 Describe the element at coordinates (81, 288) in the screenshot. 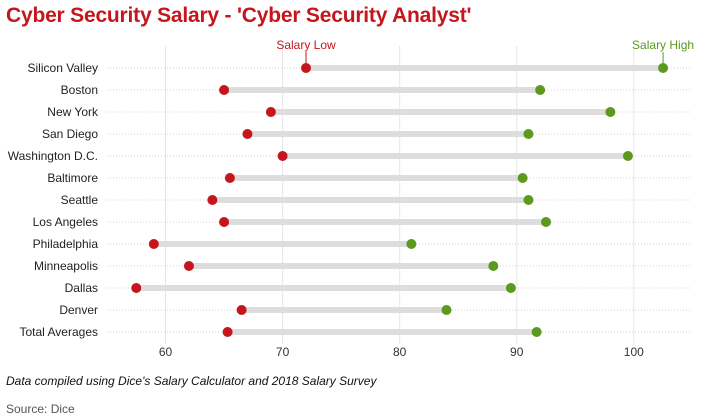

I see `category-label: Dallas` at that location.